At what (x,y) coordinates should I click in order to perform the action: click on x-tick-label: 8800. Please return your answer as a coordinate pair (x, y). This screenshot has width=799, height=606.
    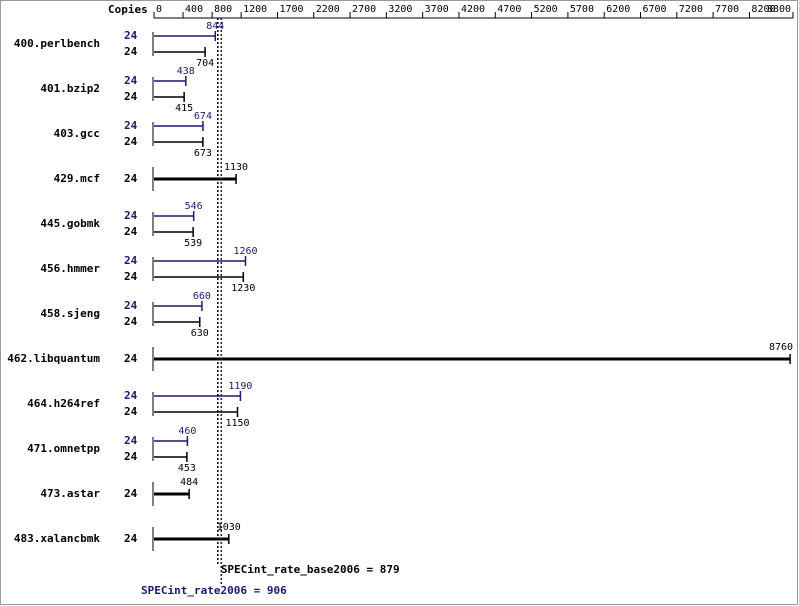
    Looking at the image, I should click on (779, 9).